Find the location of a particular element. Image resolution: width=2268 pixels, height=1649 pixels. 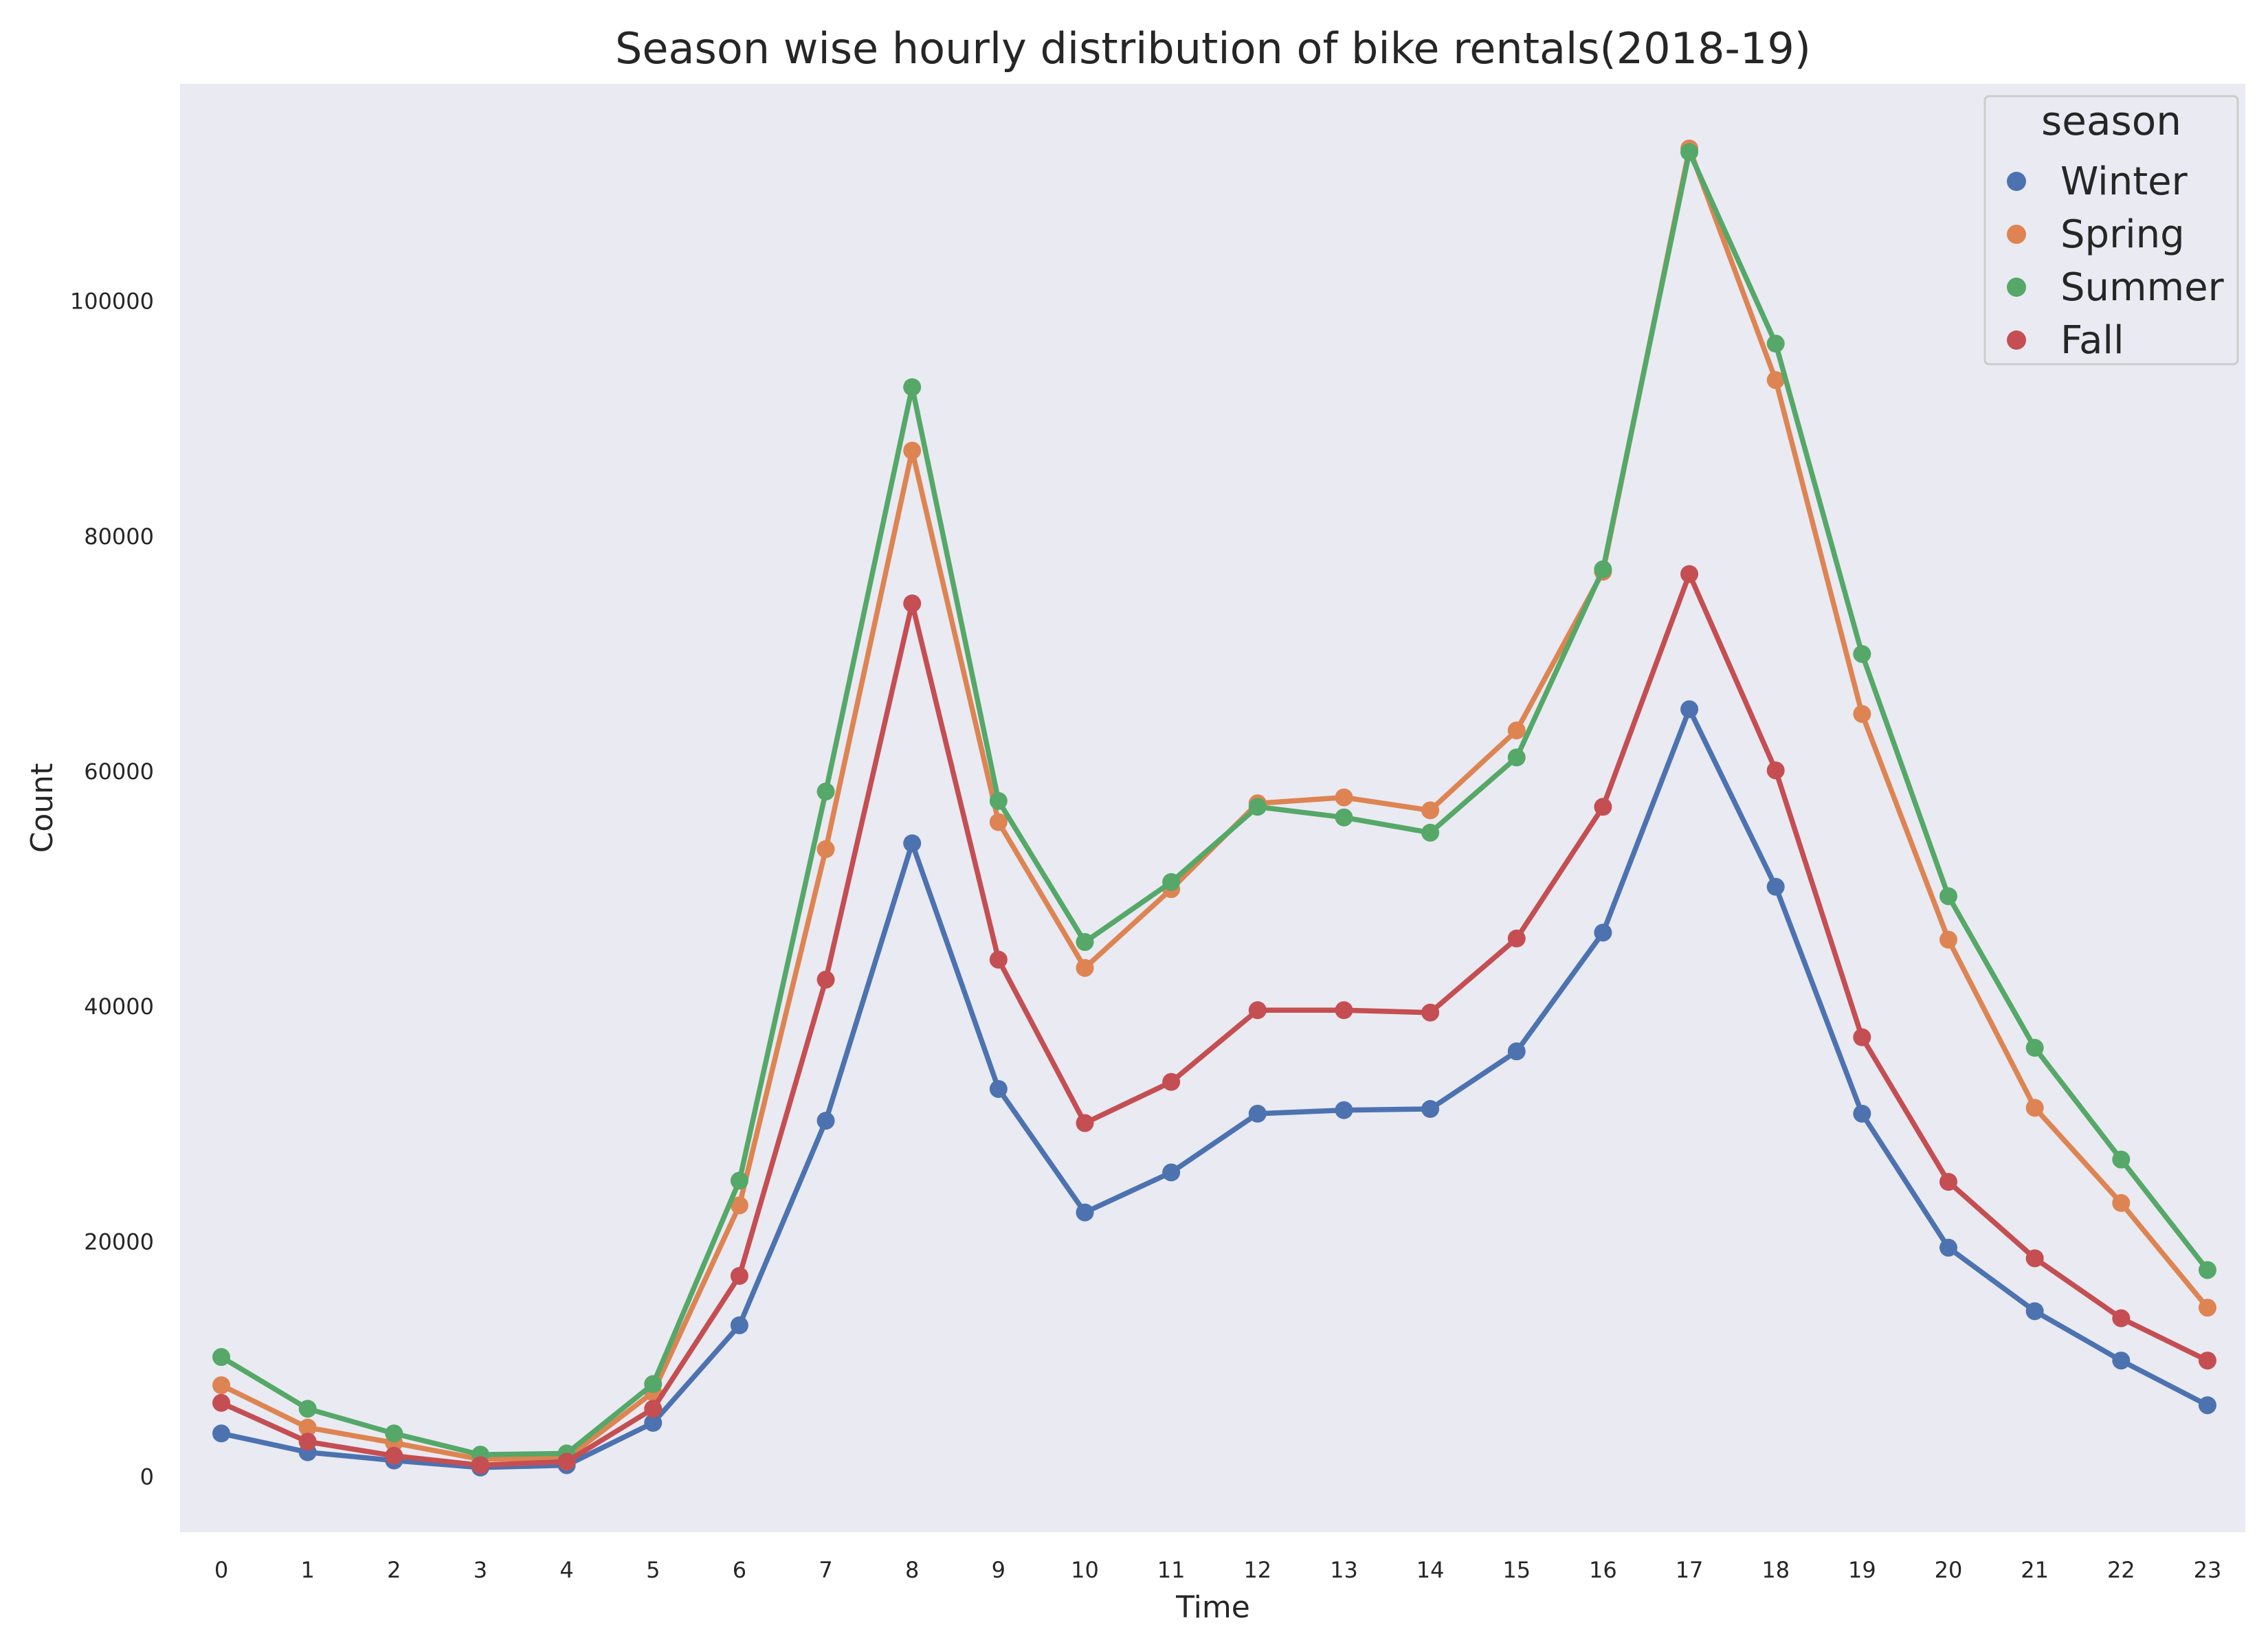

x-tick-label-11: 11 is located at coordinates (1172, 1570).